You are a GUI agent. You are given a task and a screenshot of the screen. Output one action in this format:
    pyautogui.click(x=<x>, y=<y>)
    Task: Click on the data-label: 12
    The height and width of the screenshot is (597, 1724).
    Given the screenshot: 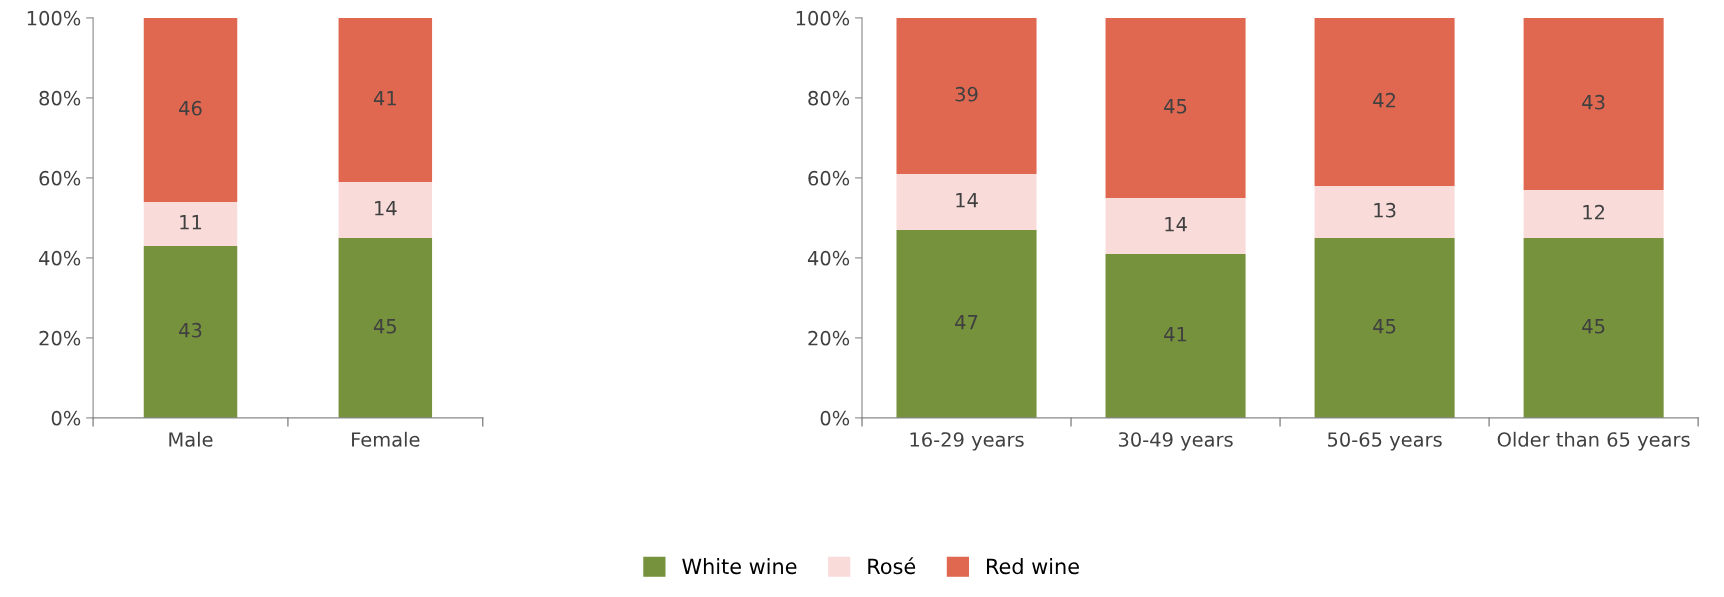 What is the action you would take?
    pyautogui.click(x=1594, y=212)
    